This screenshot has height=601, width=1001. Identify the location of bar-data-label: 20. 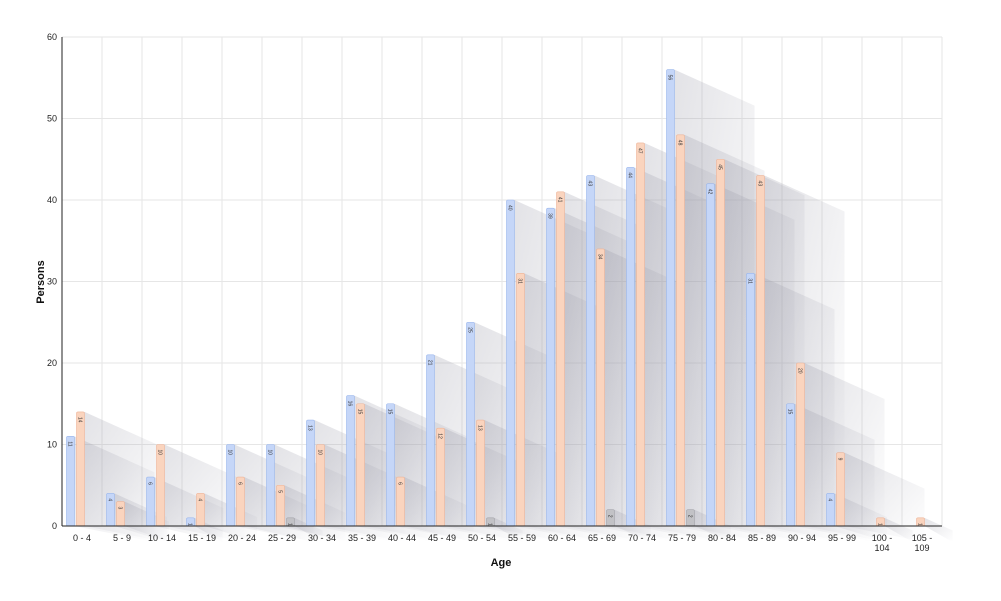
(800, 371).